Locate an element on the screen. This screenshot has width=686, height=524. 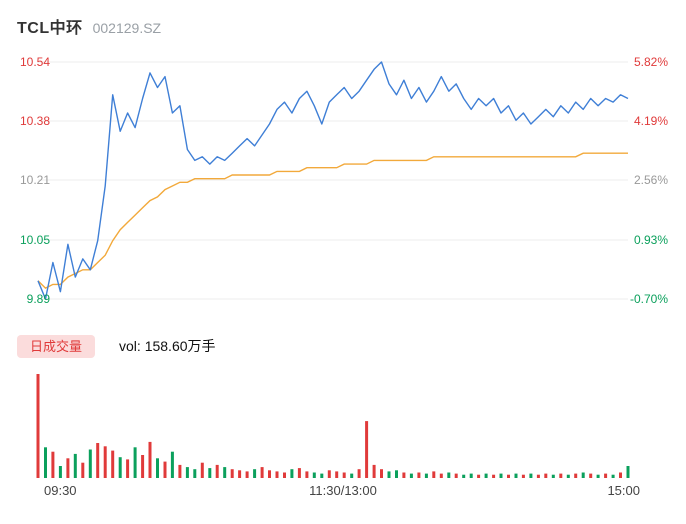
percent-tick-3: 0.93% is located at coordinates (650, 240).